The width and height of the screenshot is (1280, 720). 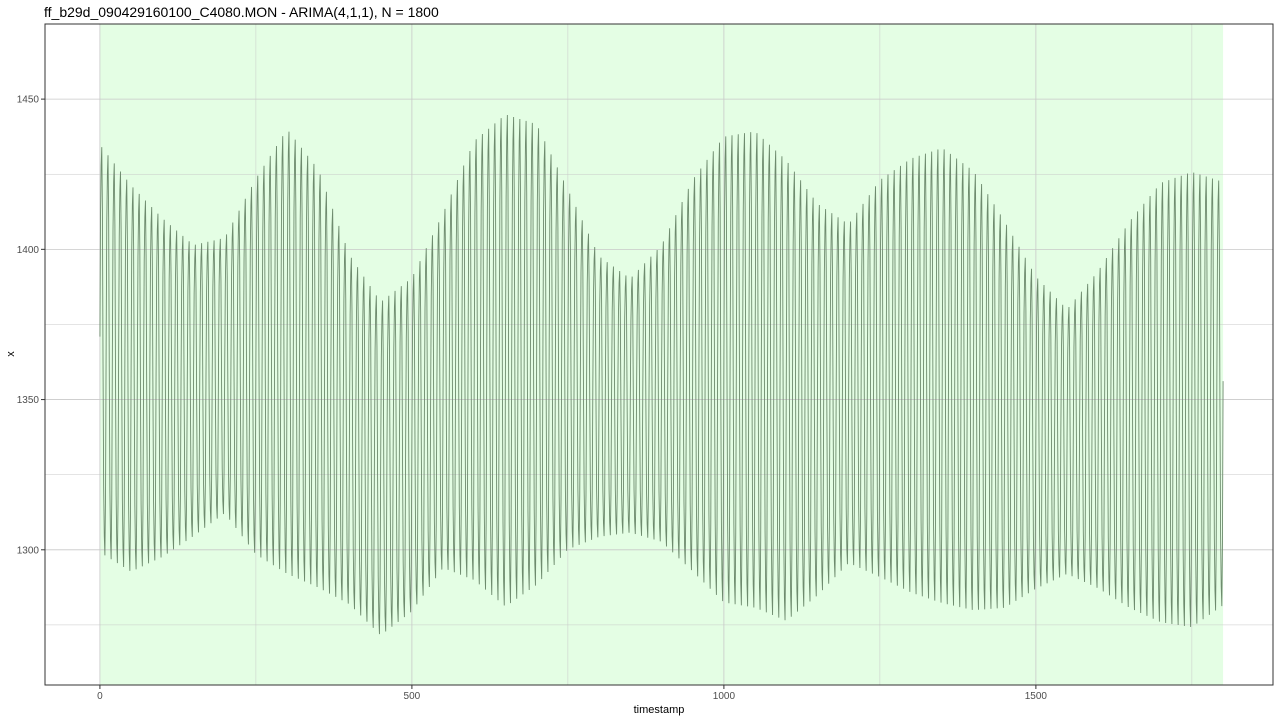 What do you see at coordinates (412, 696) in the screenshot?
I see `x-tick-label: 500` at bounding box center [412, 696].